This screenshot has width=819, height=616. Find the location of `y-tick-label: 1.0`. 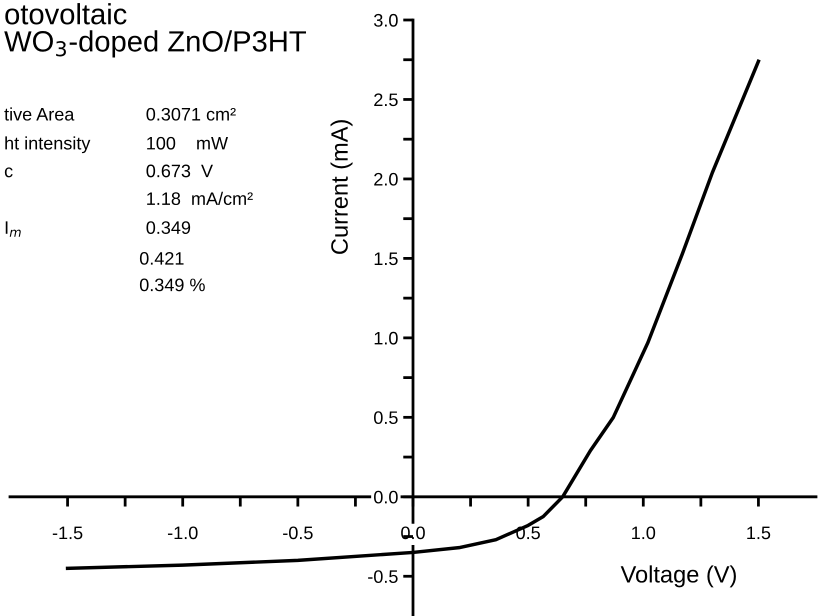

y-tick-label: 1.0 is located at coordinates (386, 338).